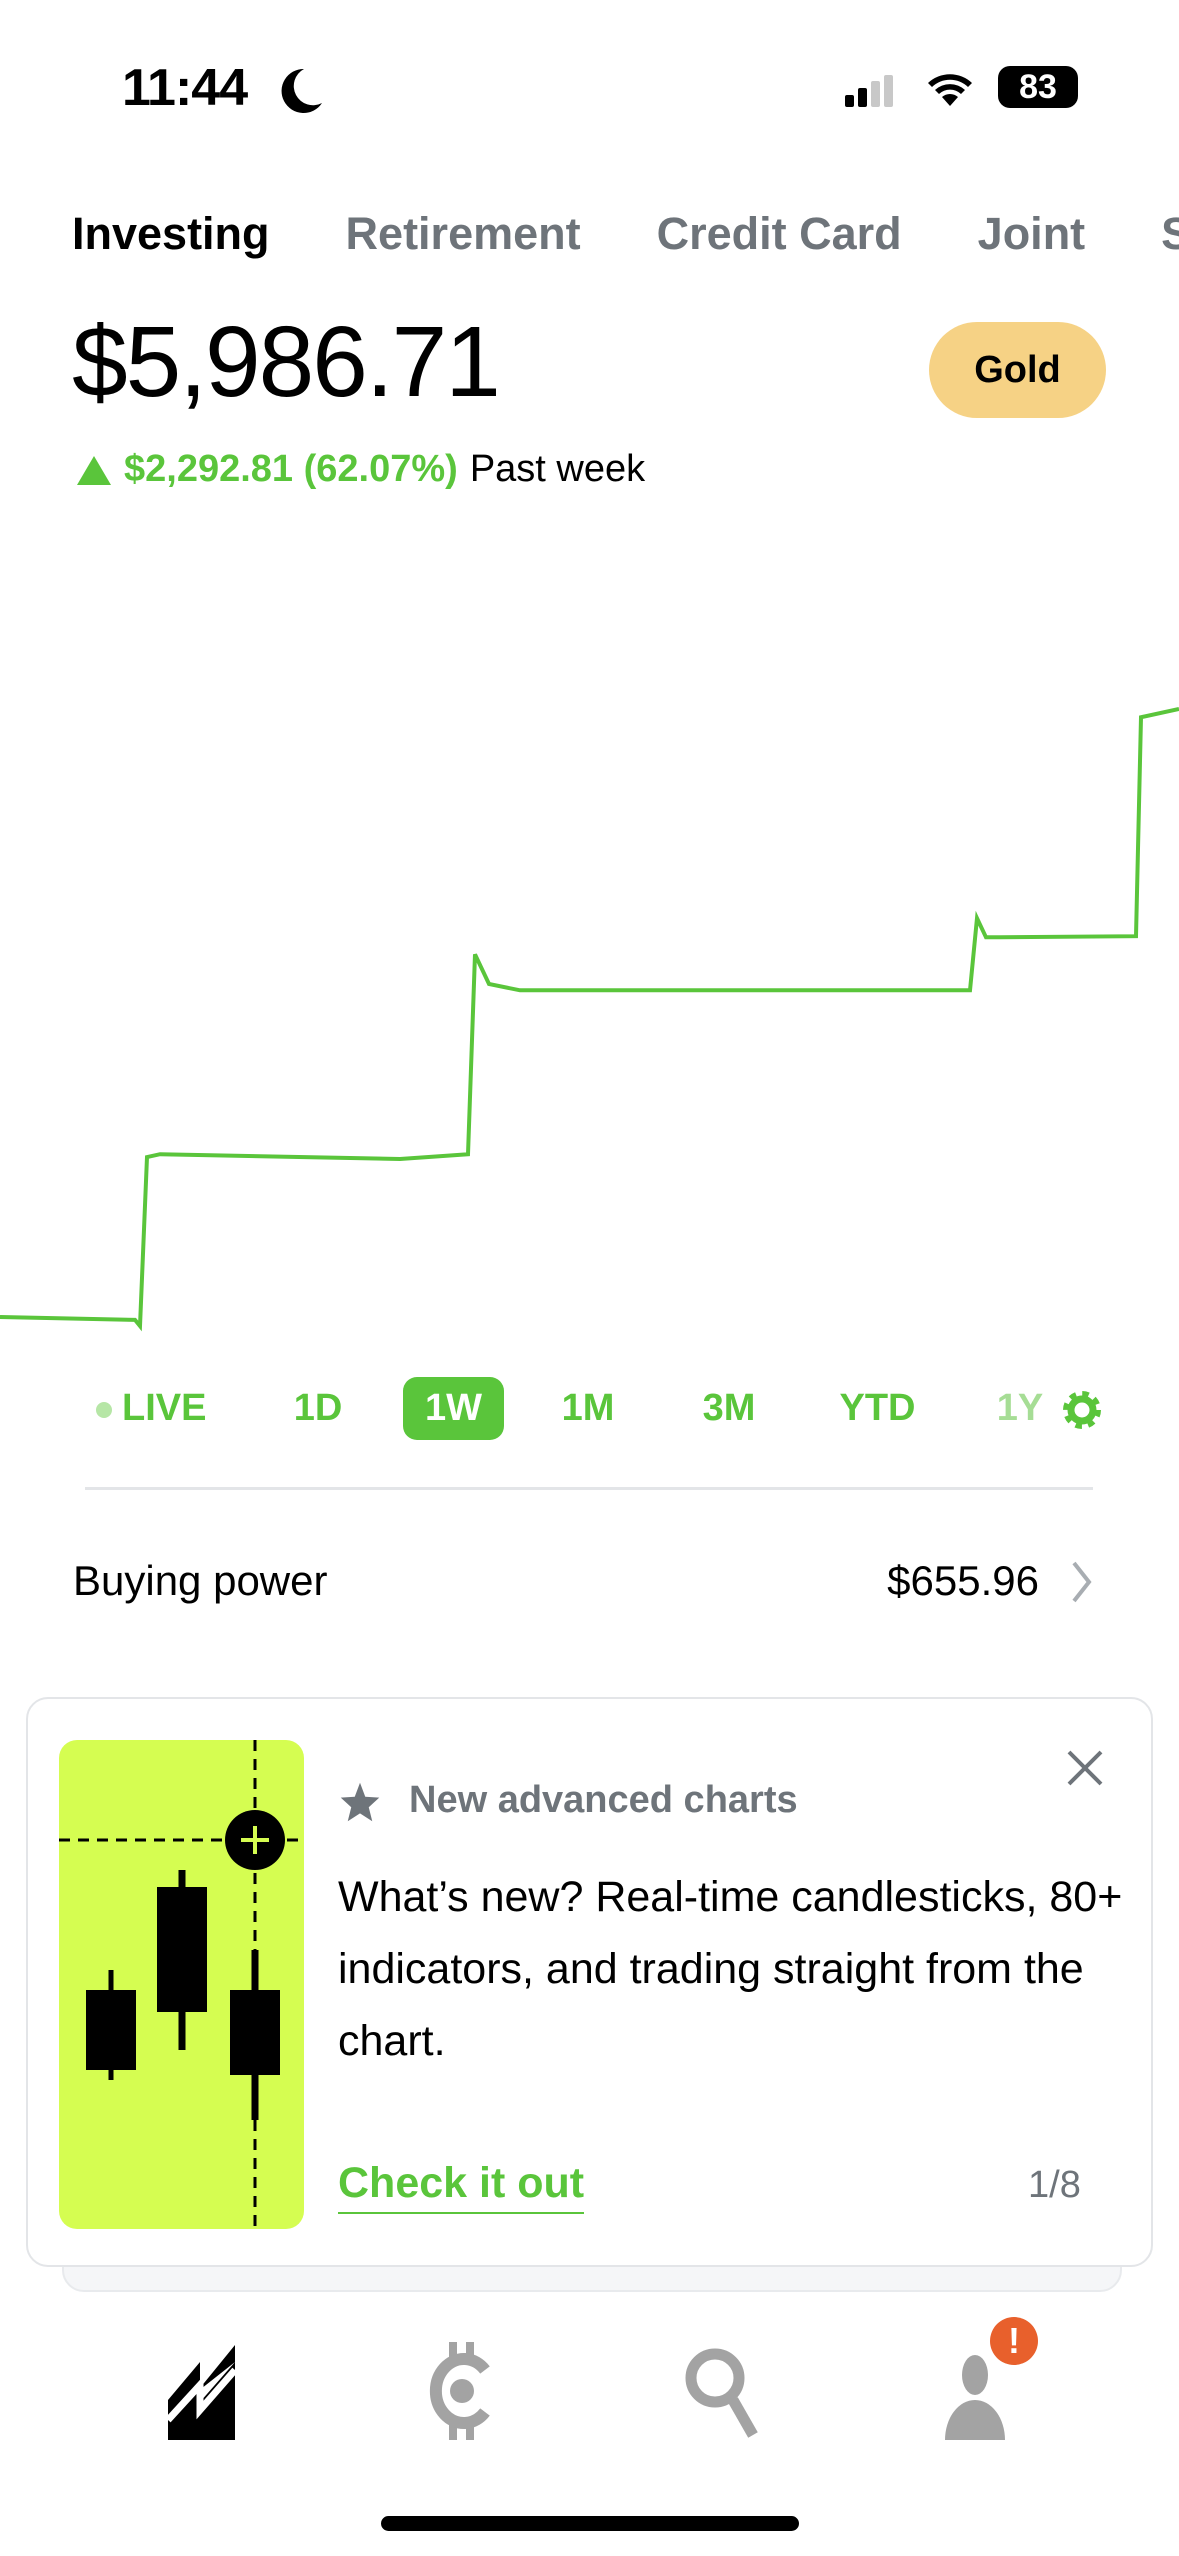 The width and height of the screenshot is (1179, 2556). What do you see at coordinates (1054, 2185) in the screenshot?
I see `promo-pager: 1/8` at bounding box center [1054, 2185].